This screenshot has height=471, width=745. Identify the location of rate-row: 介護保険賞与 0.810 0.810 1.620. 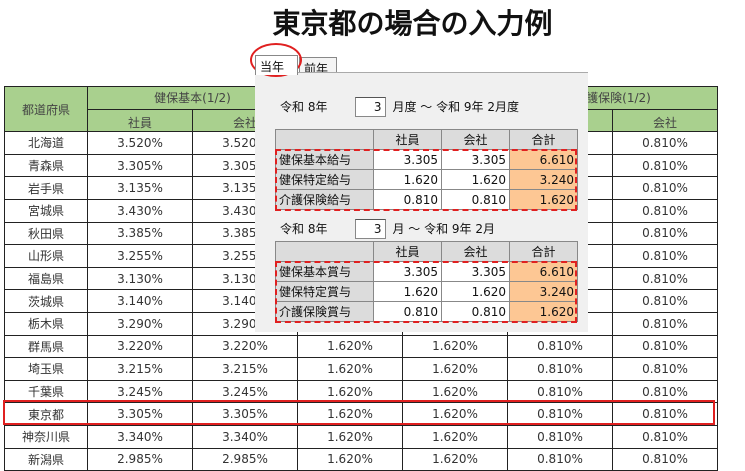
(426, 311).